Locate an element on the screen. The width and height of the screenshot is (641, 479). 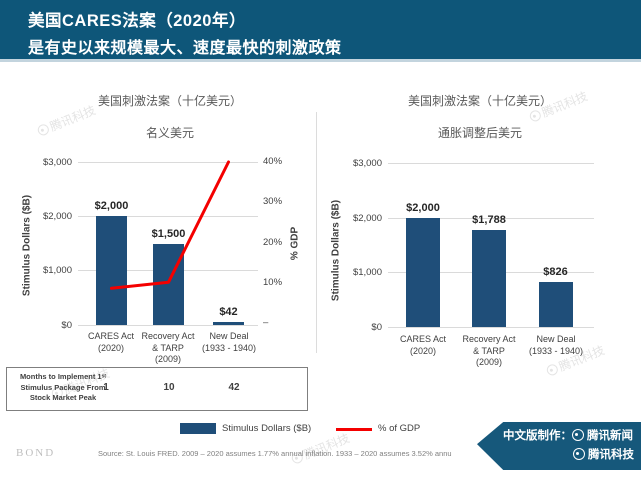
legend-line-label: % of GDP is located at coordinates (399, 428).